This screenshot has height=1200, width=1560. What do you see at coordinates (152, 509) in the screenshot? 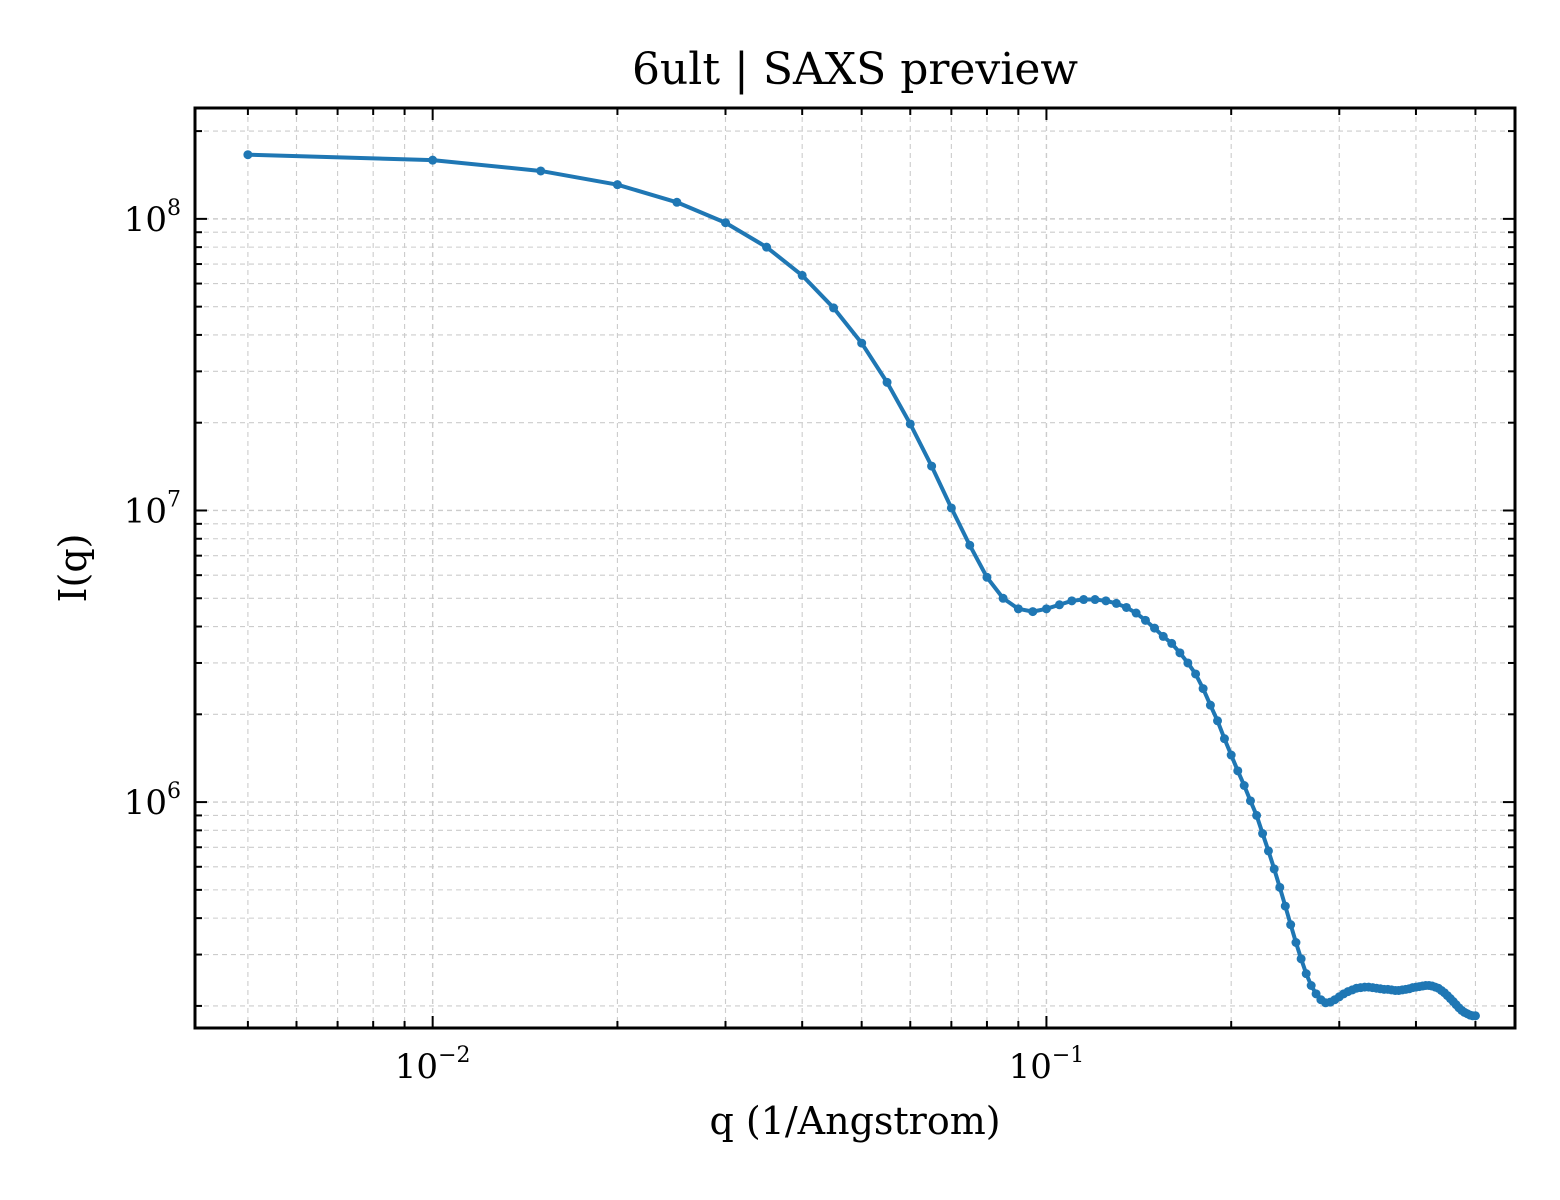
I see `y-tick-label: 10⁷` at bounding box center [152, 509].